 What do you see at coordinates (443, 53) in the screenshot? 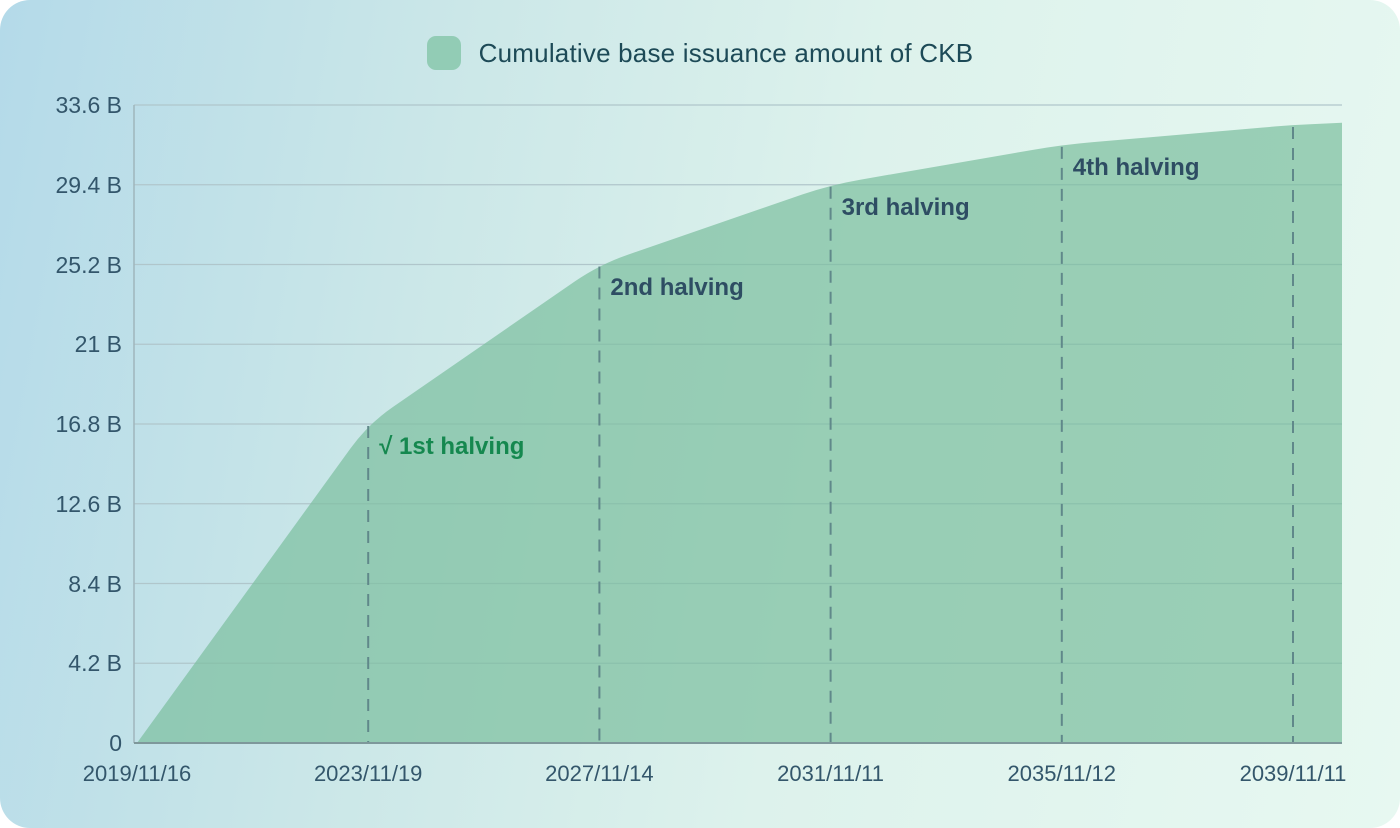
I see `legend-swatch` at bounding box center [443, 53].